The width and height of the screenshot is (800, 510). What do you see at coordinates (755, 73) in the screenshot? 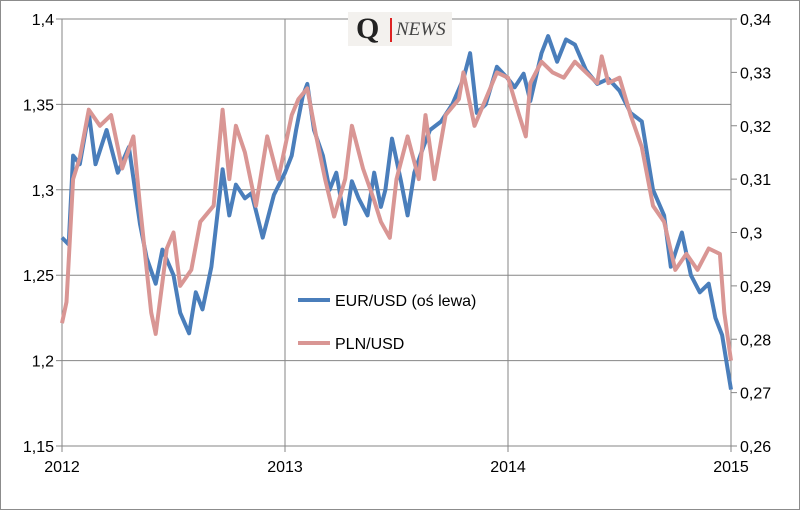
I see `y-right-tick-label: 0,33` at bounding box center [755, 73].